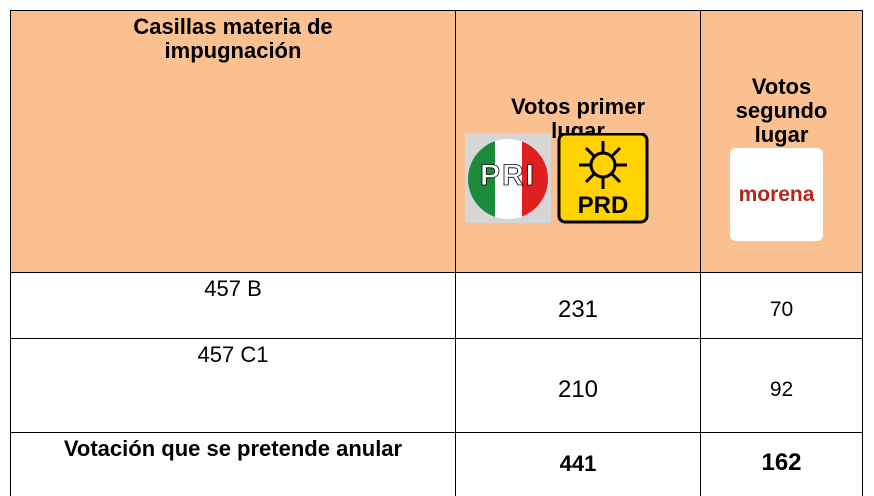 The image size is (874, 496). Describe the element at coordinates (233, 38) in the screenshot. I see `header-text: Casillas materia de impugnación` at that location.